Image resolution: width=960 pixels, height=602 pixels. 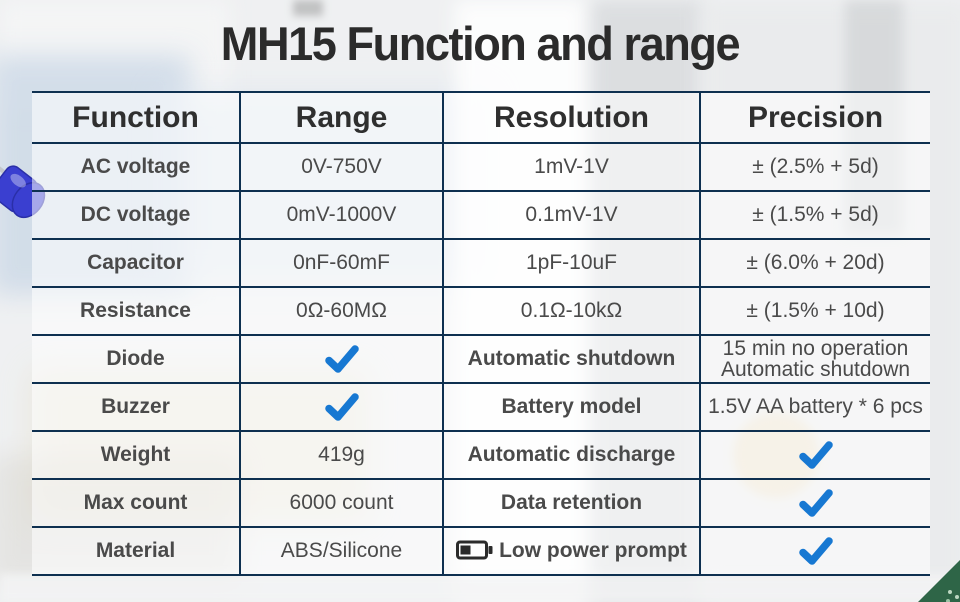 I want to click on resolution-cell: Data retention, so click(x=571, y=502).